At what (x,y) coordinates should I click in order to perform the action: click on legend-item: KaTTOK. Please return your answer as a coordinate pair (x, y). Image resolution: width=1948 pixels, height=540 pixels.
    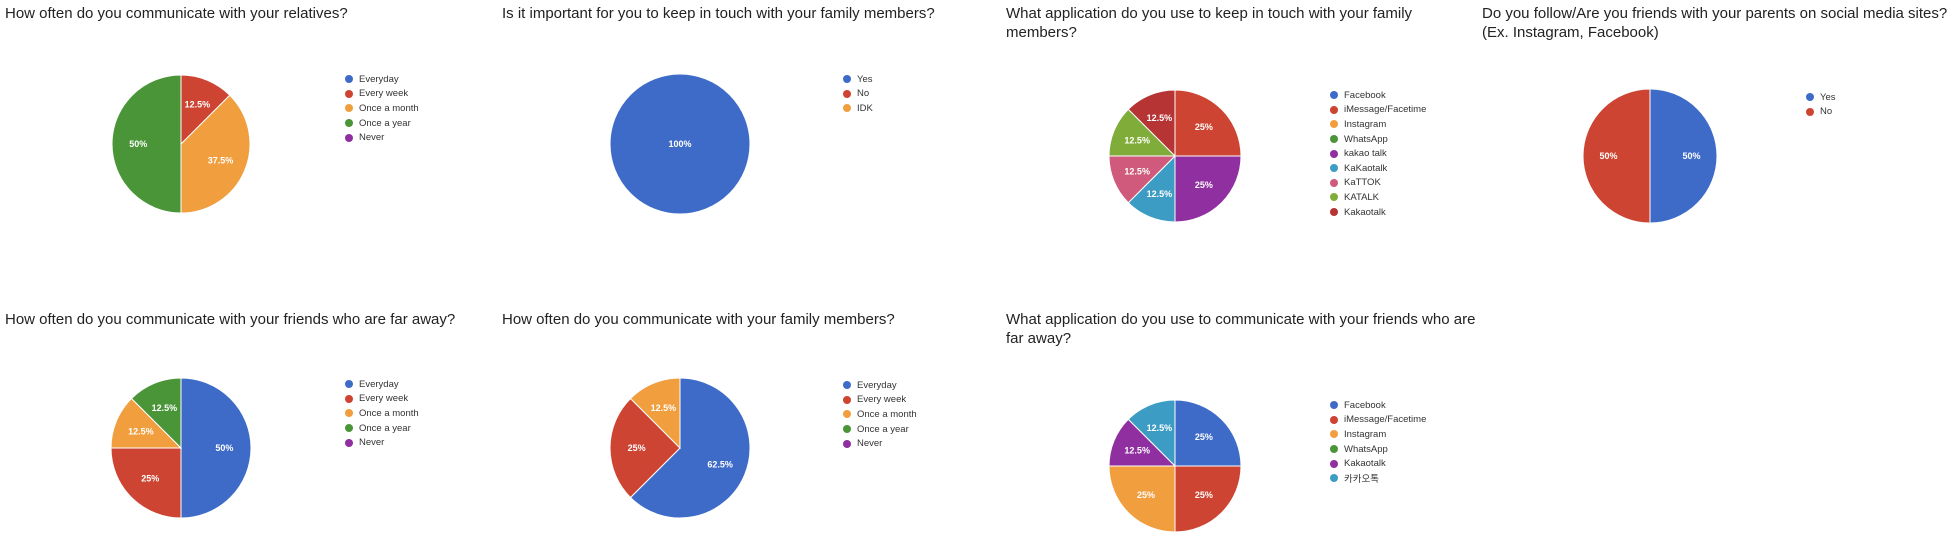
    Looking at the image, I should click on (1378, 183).